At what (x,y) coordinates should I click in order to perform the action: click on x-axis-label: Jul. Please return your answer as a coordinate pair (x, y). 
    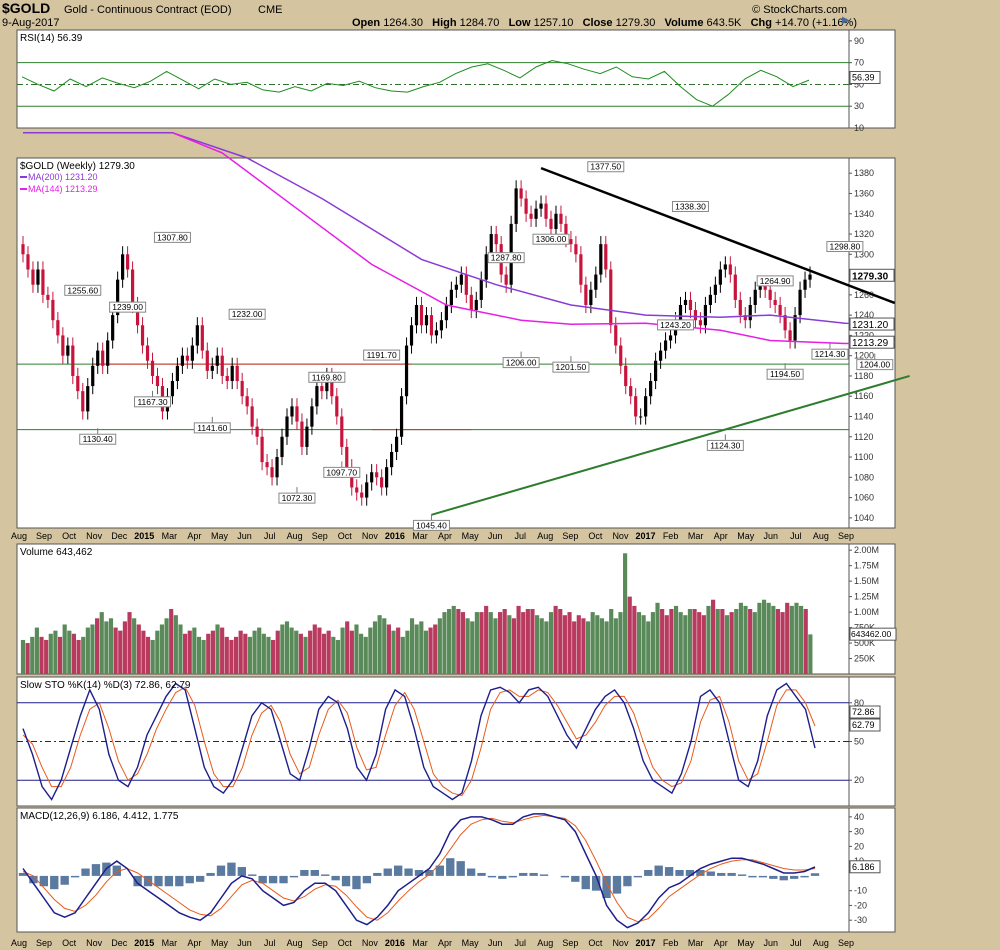
    Looking at the image, I should click on (520, 536).